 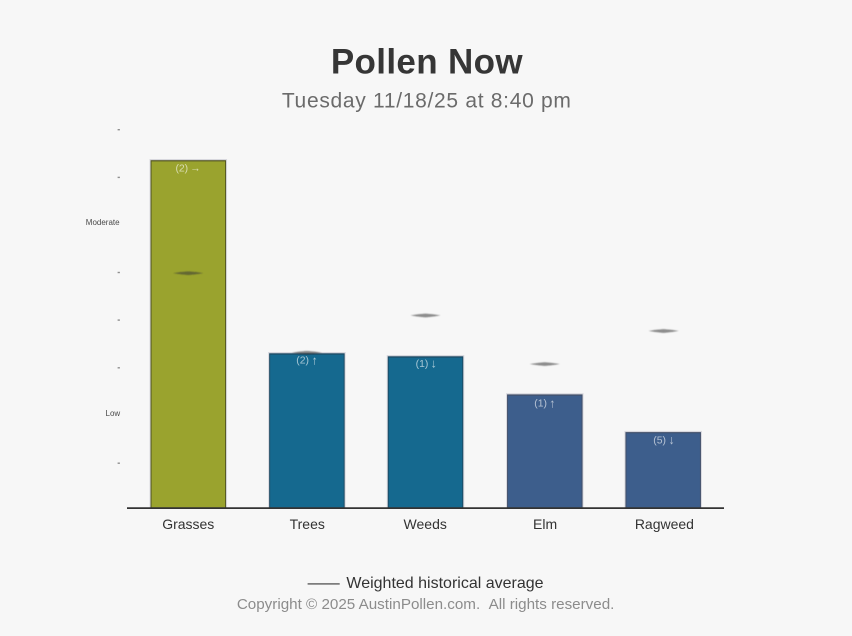 I want to click on svg-text: (5), so click(x=659, y=440).